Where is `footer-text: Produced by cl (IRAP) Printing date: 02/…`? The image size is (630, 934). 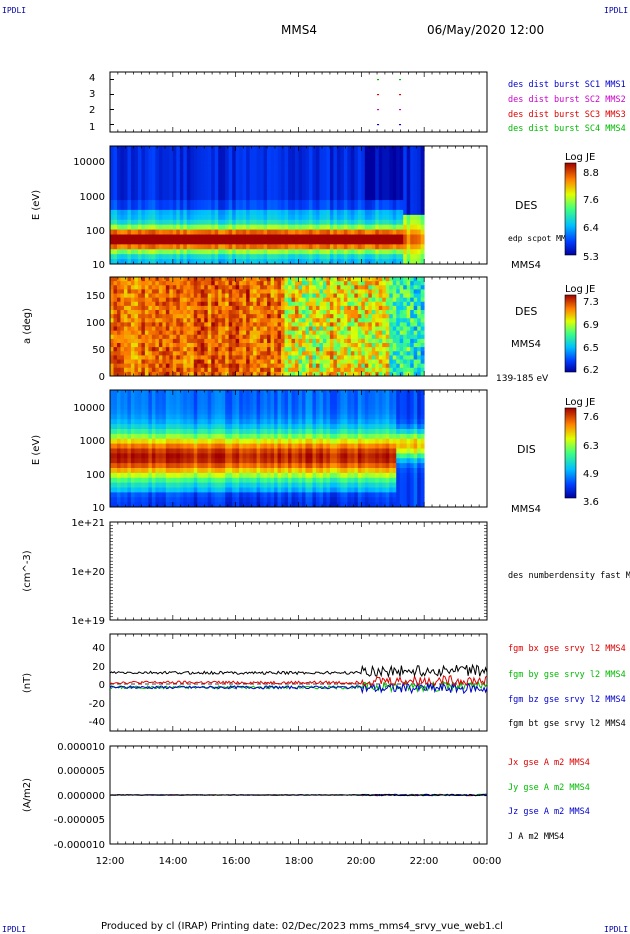 footer-text: Produced by cl (IRAP) Printing date: 02/… is located at coordinates (302, 926).